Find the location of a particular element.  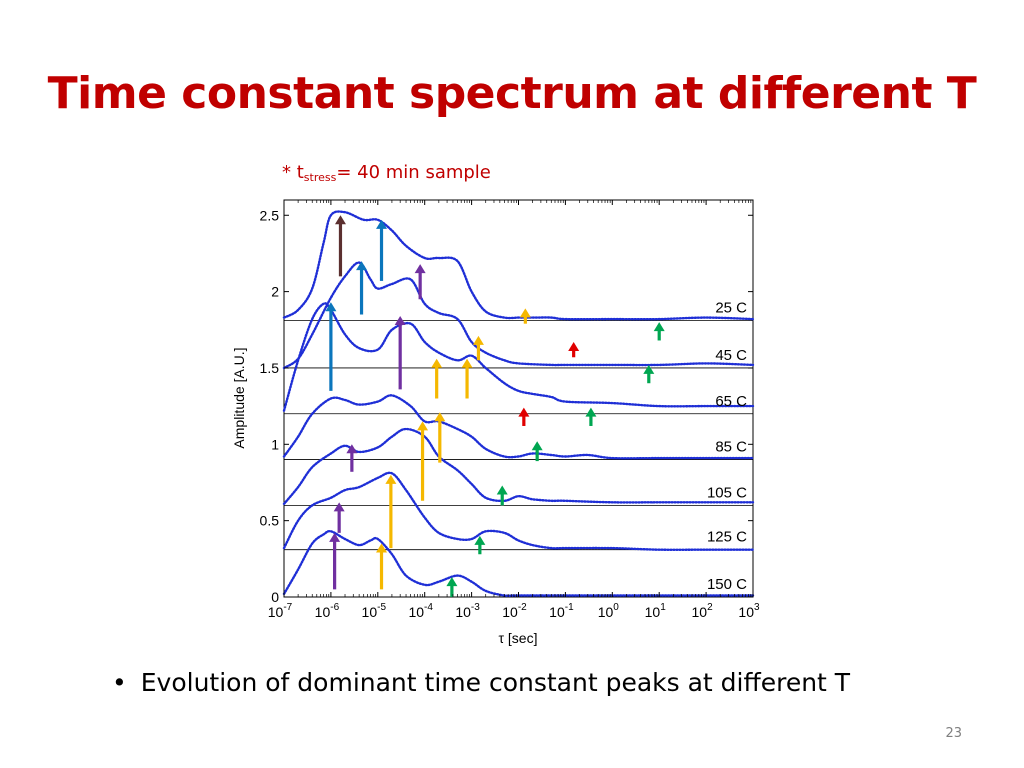

x-axis-label: τ [sec] is located at coordinates (518, 638).